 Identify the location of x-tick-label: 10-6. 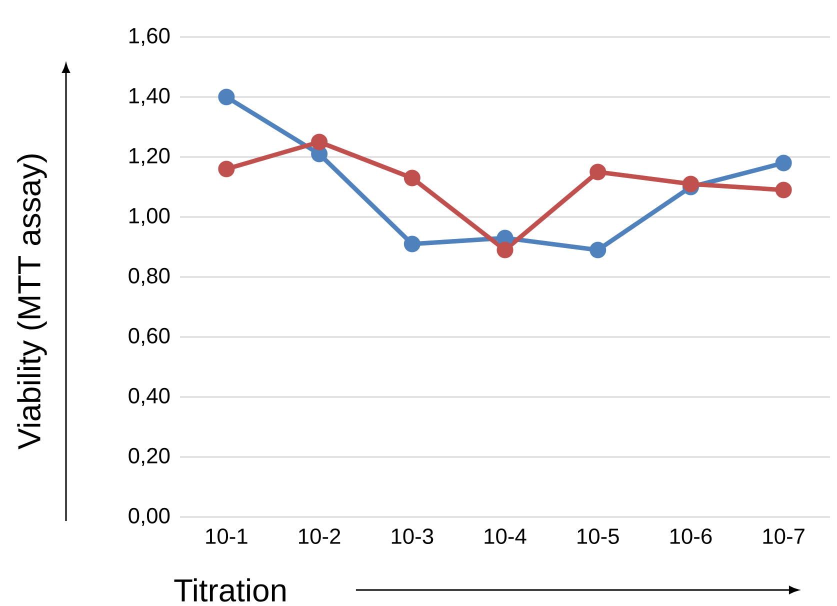
(691, 536).